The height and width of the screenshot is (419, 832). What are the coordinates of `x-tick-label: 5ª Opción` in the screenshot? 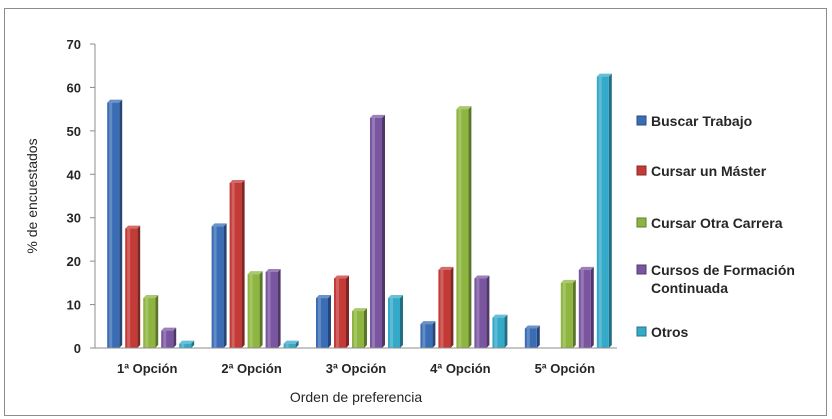 It's located at (565, 368).